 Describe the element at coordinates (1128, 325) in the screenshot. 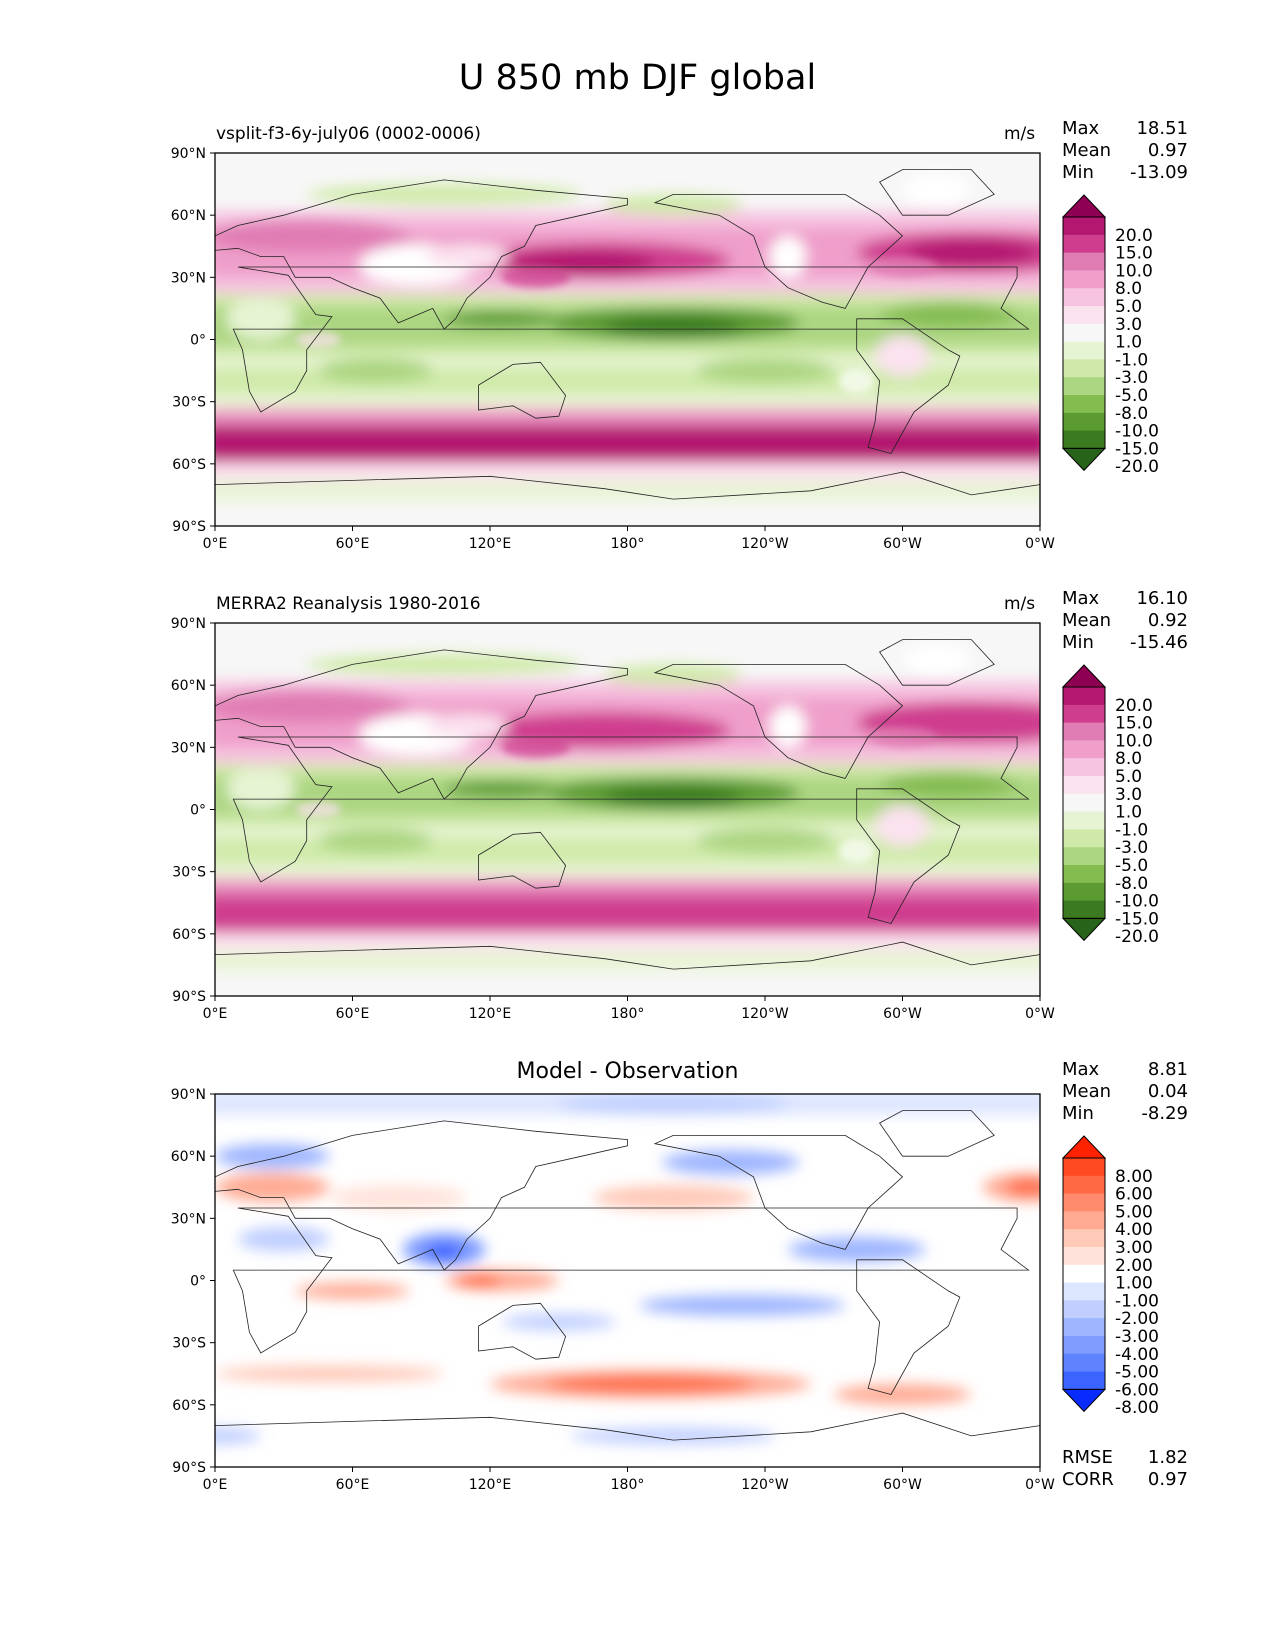

I see `colorbar-label: 3.0` at that location.